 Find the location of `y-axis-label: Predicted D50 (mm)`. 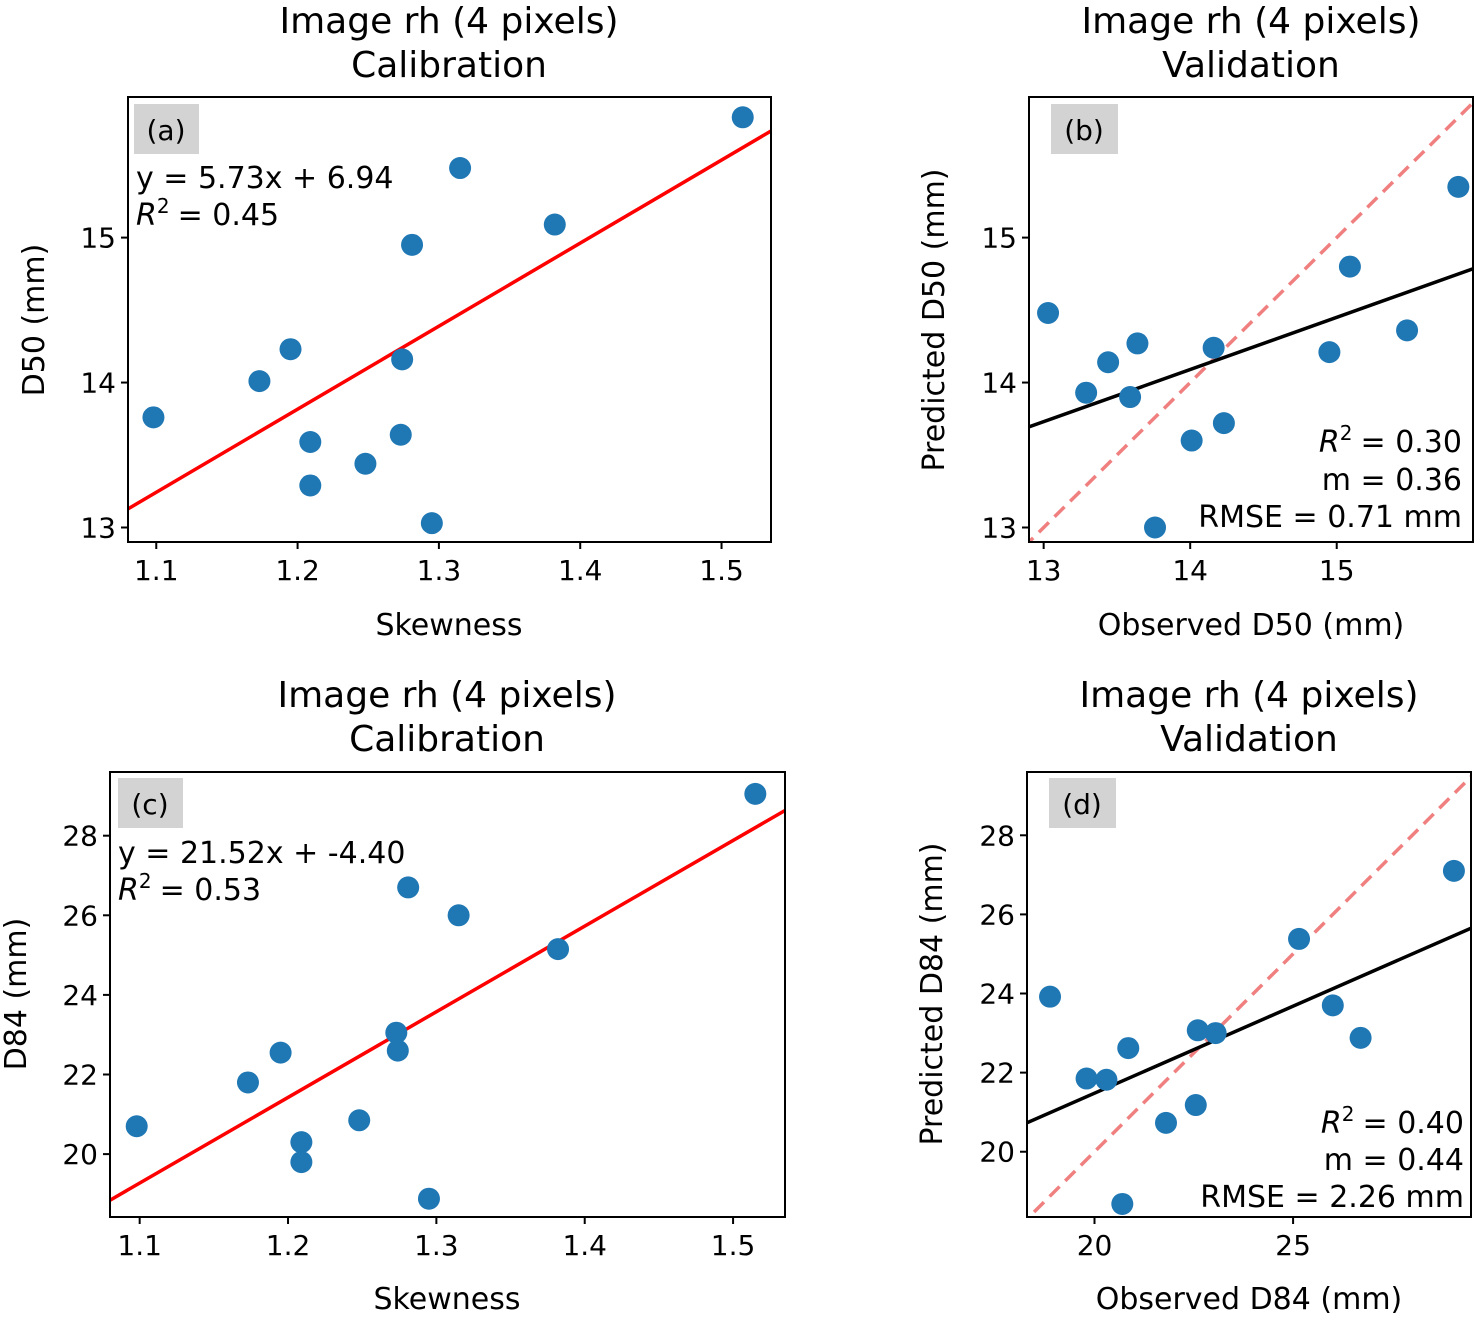

y-axis-label: Predicted D50 (mm) is located at coordinates (934, 319).